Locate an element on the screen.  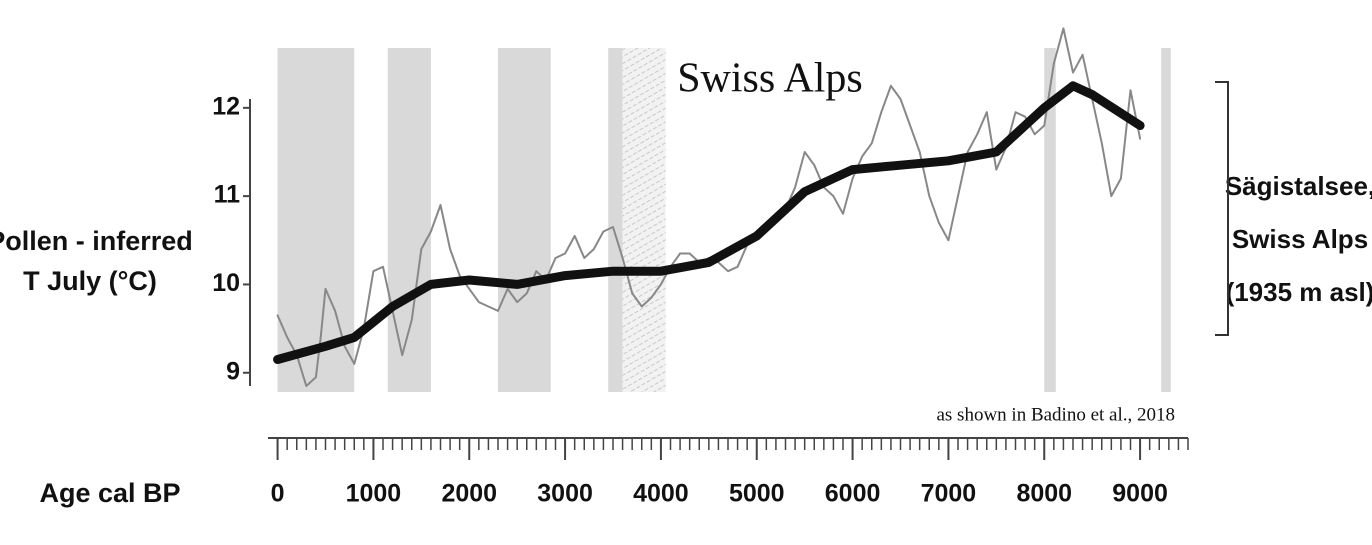
x-tick-label: 2000 is located at coordinates (469, 494).